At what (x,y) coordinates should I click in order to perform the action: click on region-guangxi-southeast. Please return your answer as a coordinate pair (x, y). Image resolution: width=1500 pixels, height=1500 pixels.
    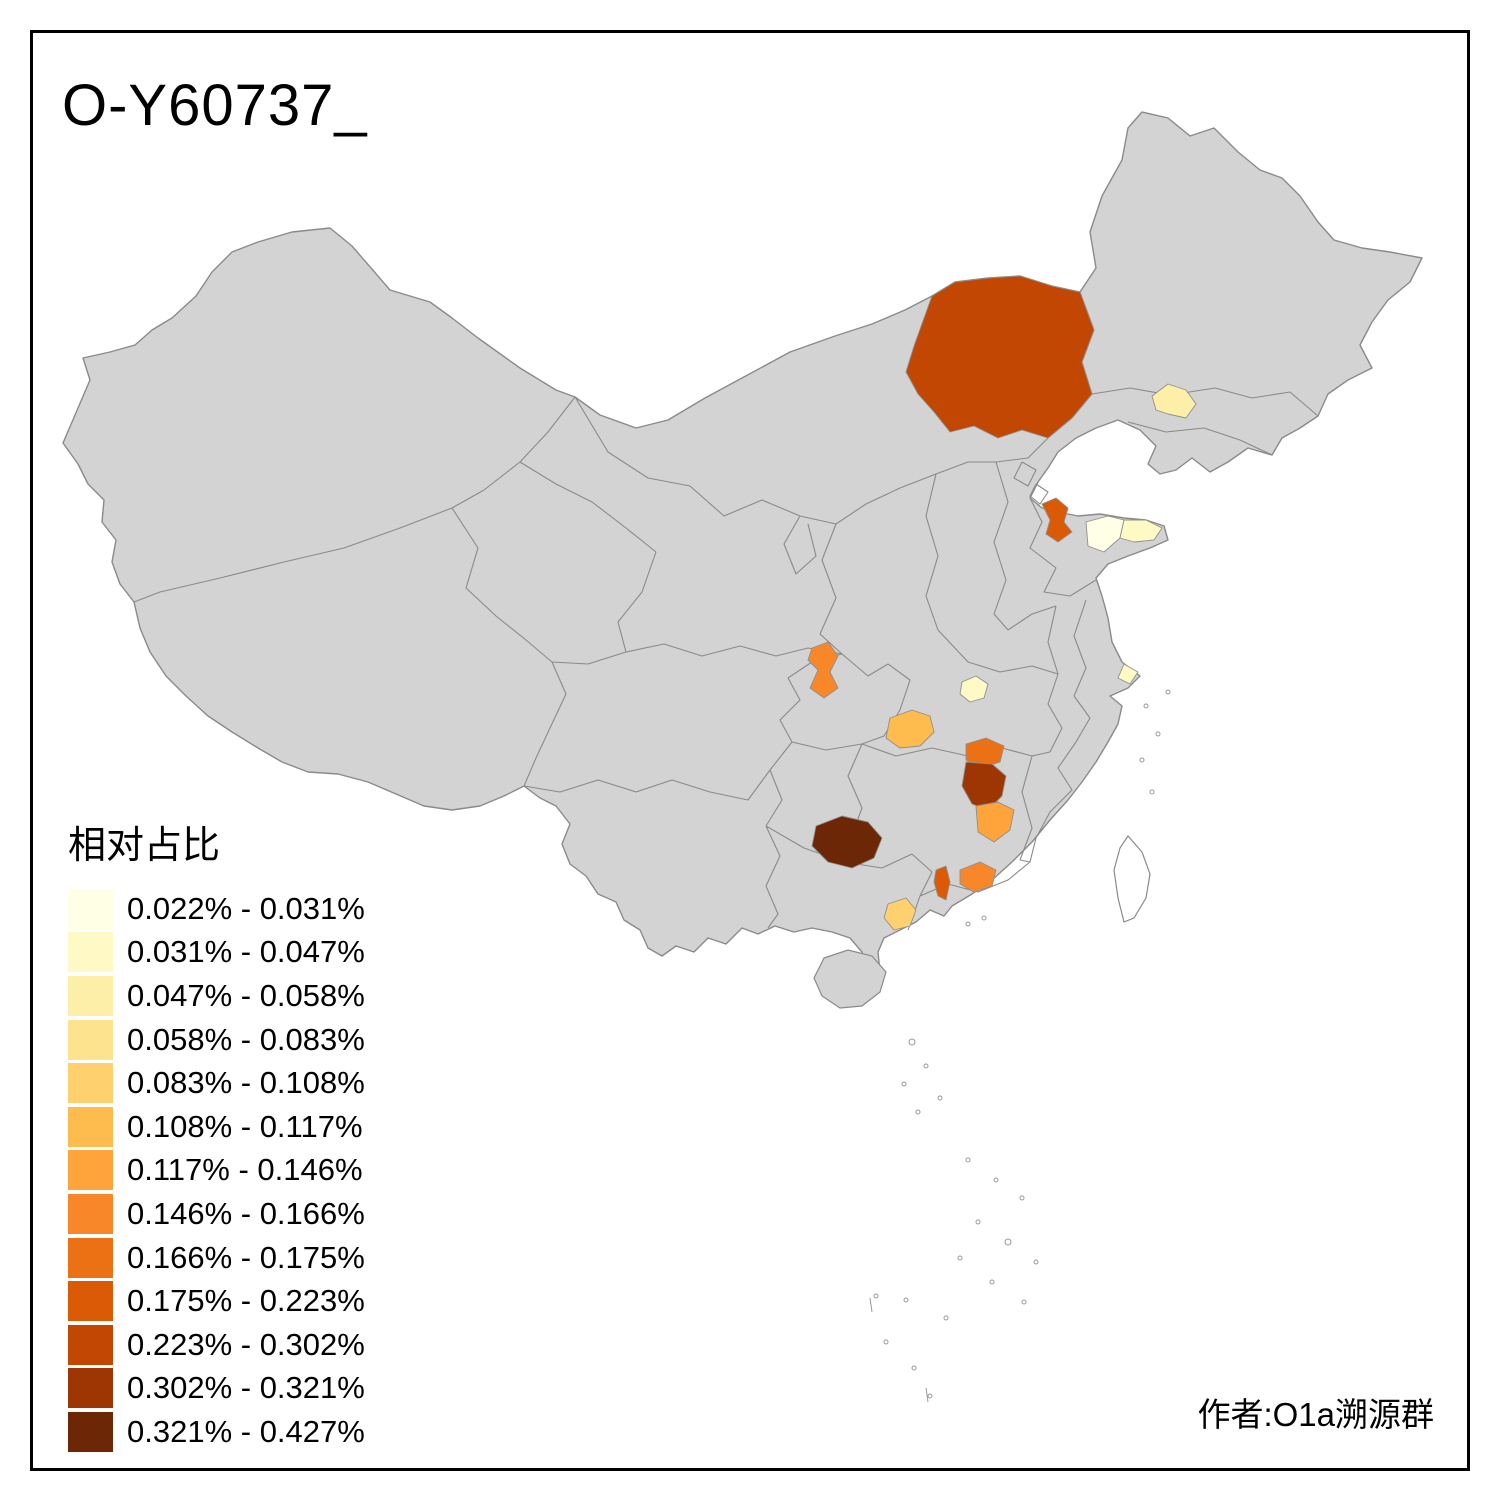
    Looking at the image, I should click on (900, 914).